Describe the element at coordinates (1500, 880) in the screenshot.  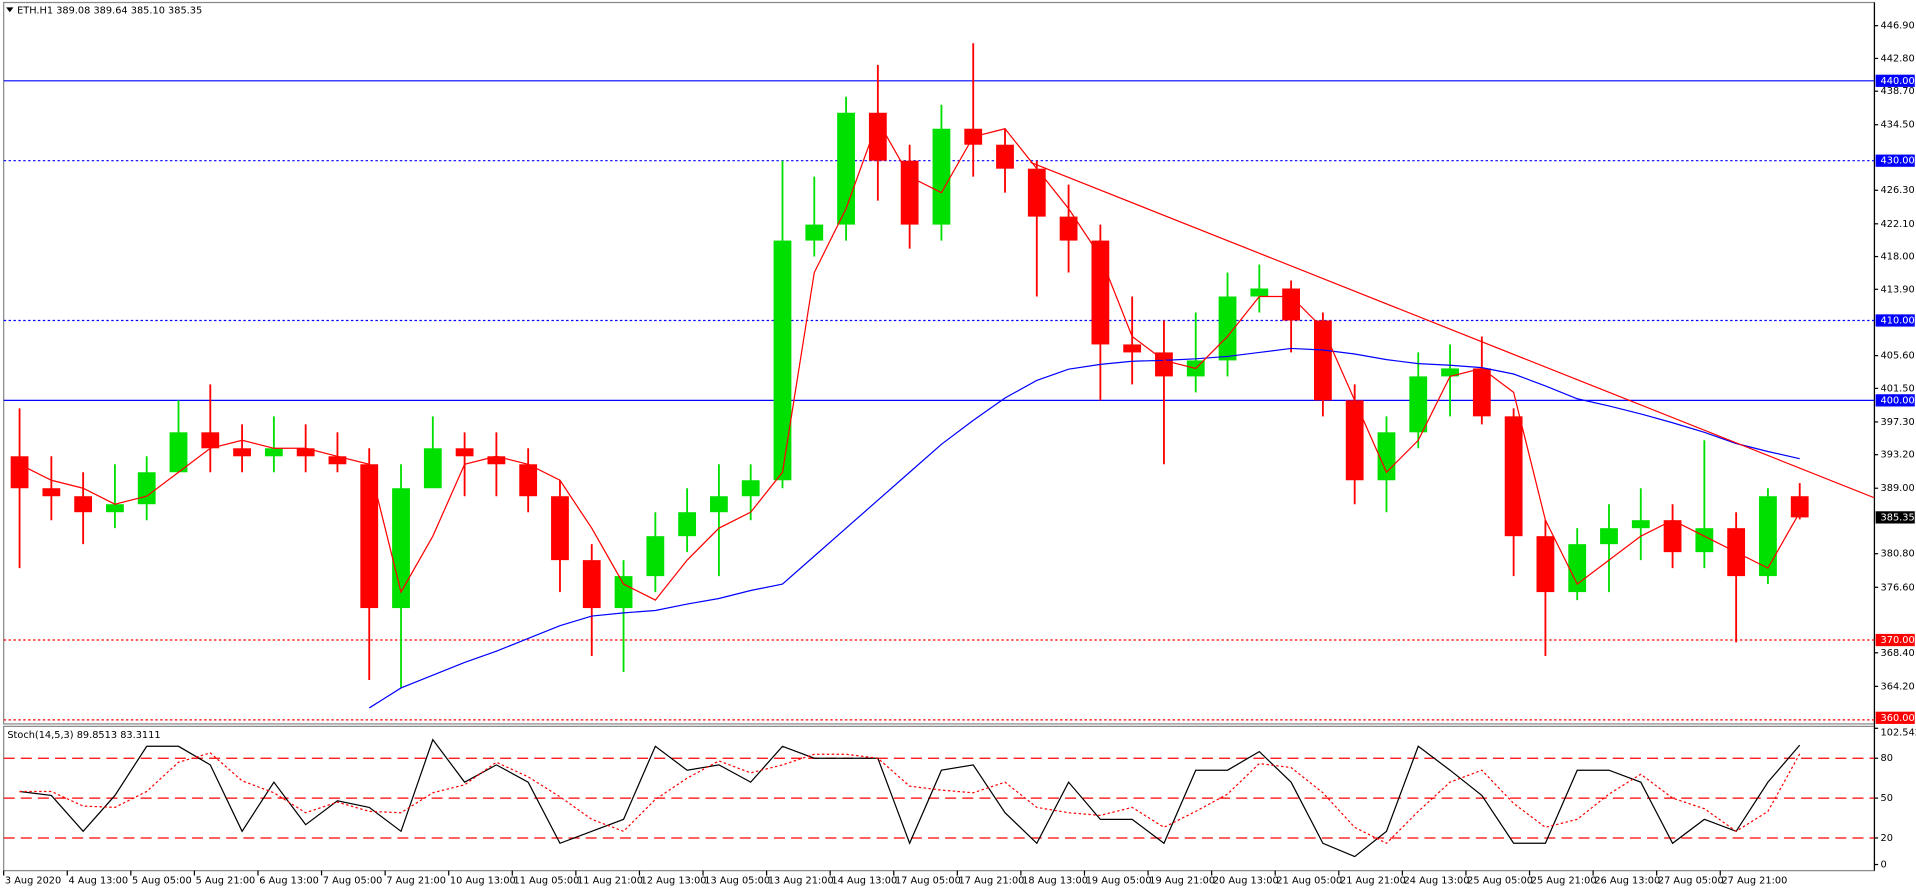
I see `x-tick-label: 25 Aug 05:00` at that location.